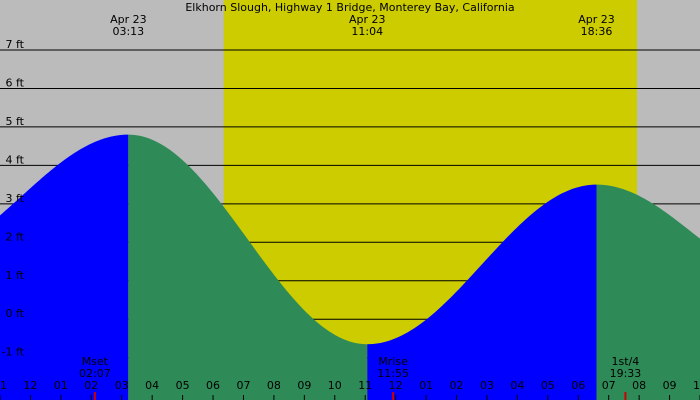 Image resolution: width=700 pixels, height=400 pixels. I want to click on rising-tide-area, so click(64, 267).